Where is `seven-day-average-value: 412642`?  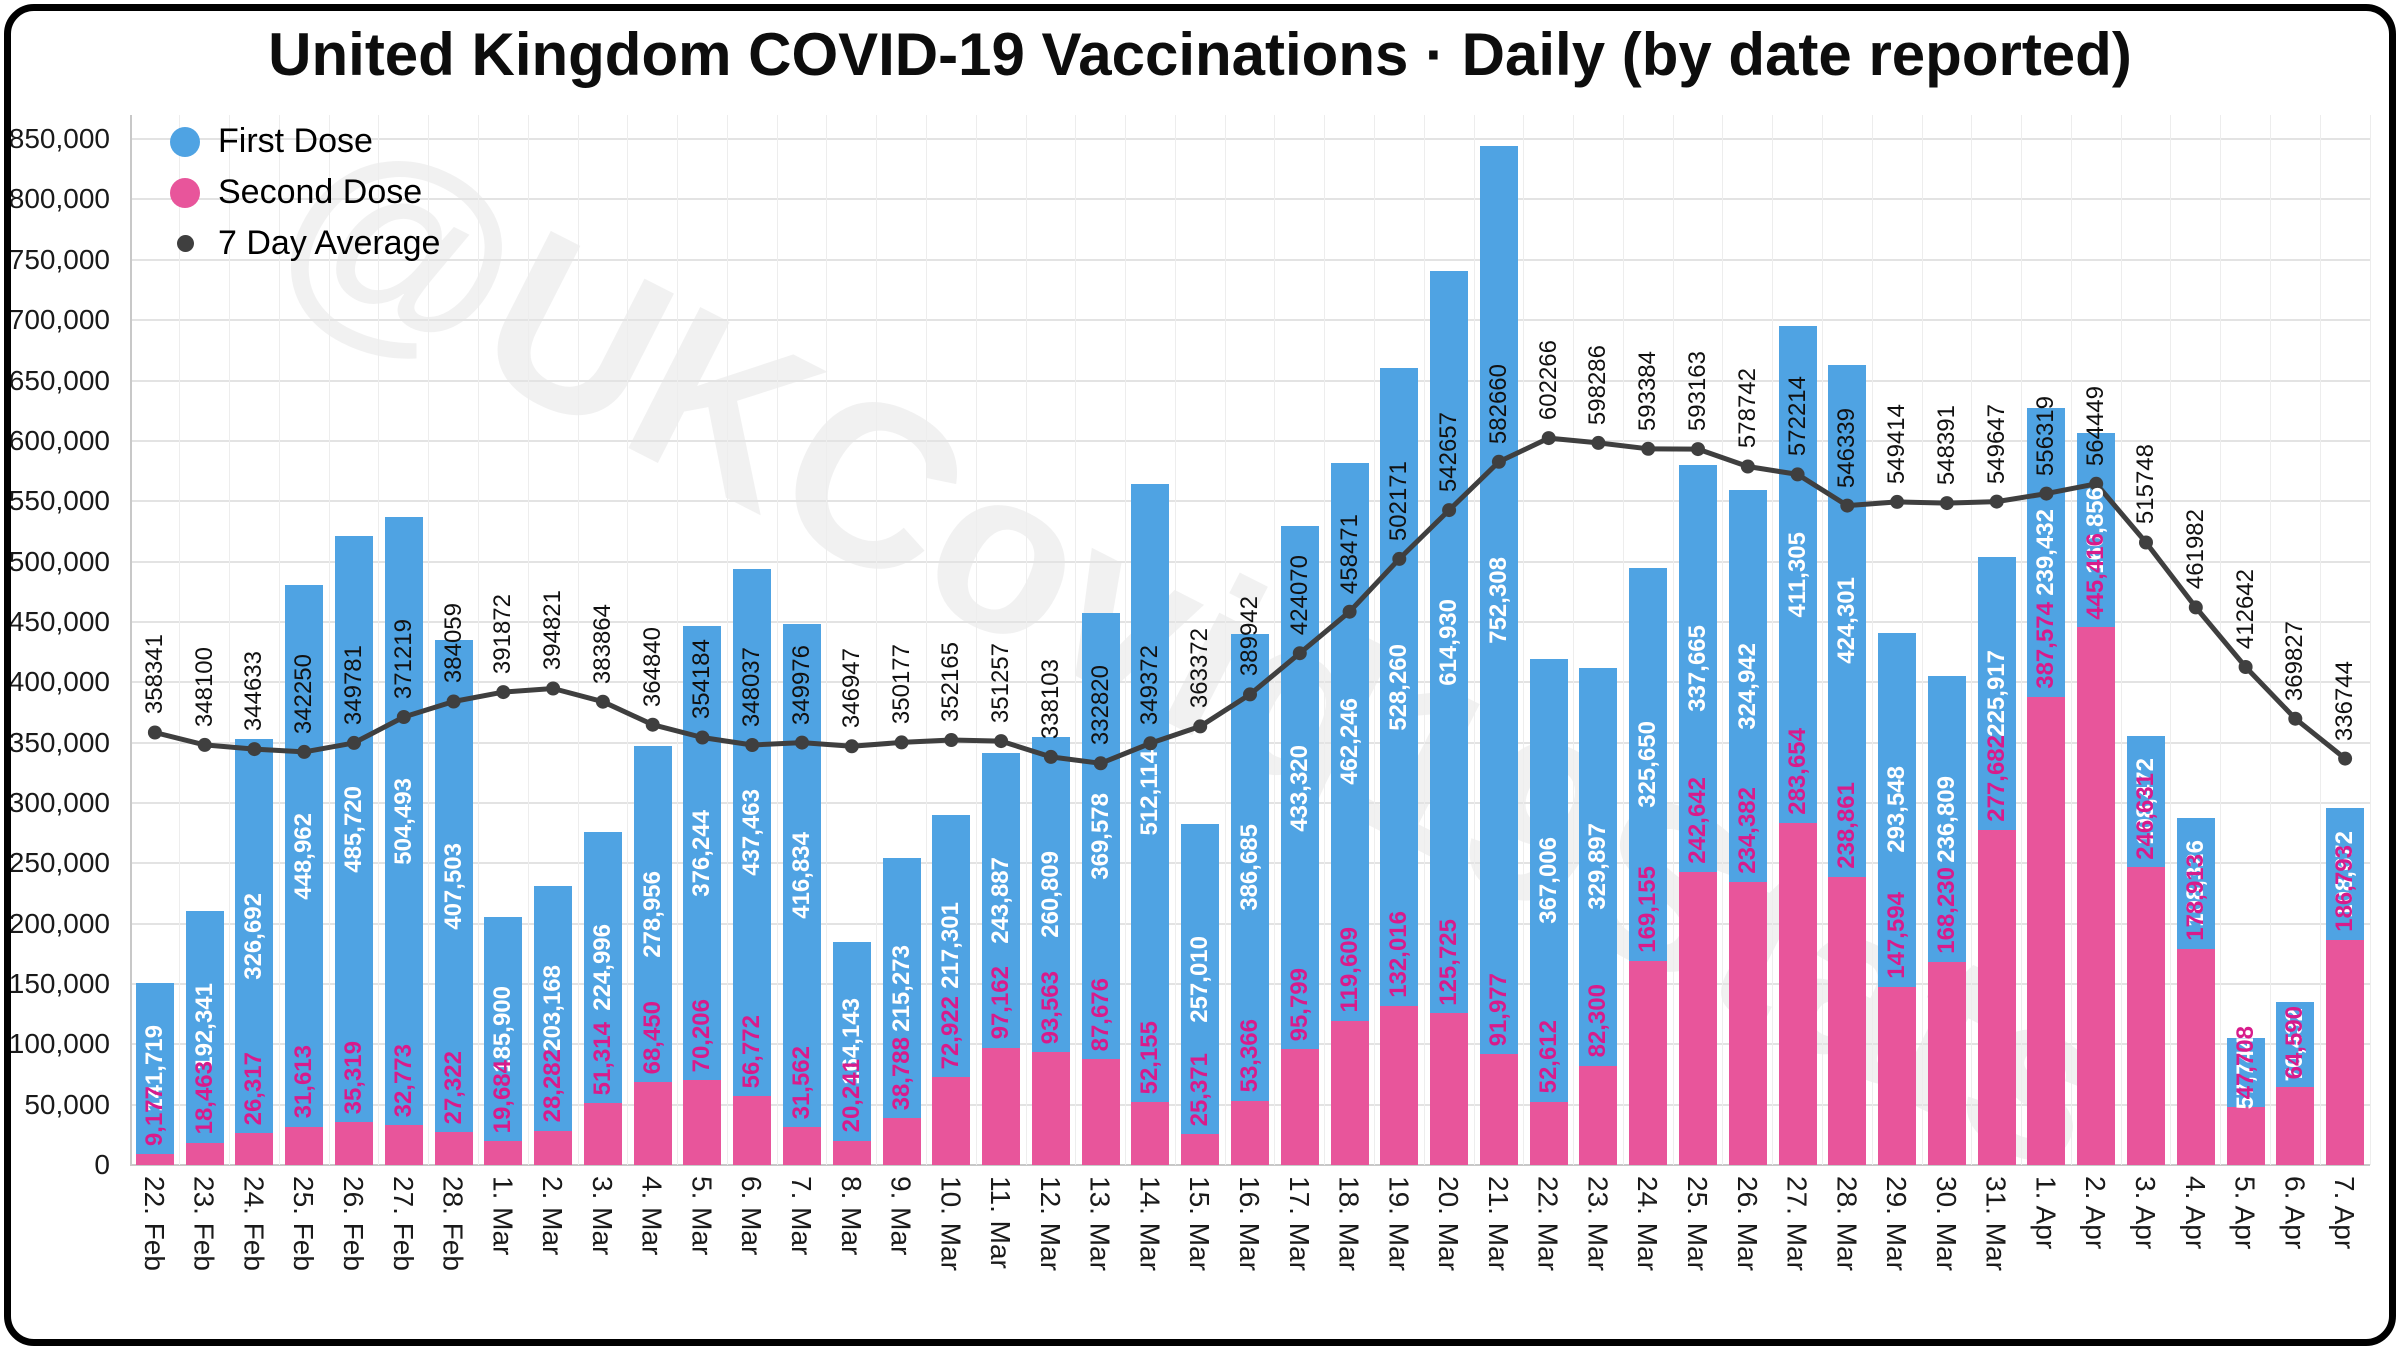
seven-day-average-value: 412642 is located at coordinates (2245, 608).